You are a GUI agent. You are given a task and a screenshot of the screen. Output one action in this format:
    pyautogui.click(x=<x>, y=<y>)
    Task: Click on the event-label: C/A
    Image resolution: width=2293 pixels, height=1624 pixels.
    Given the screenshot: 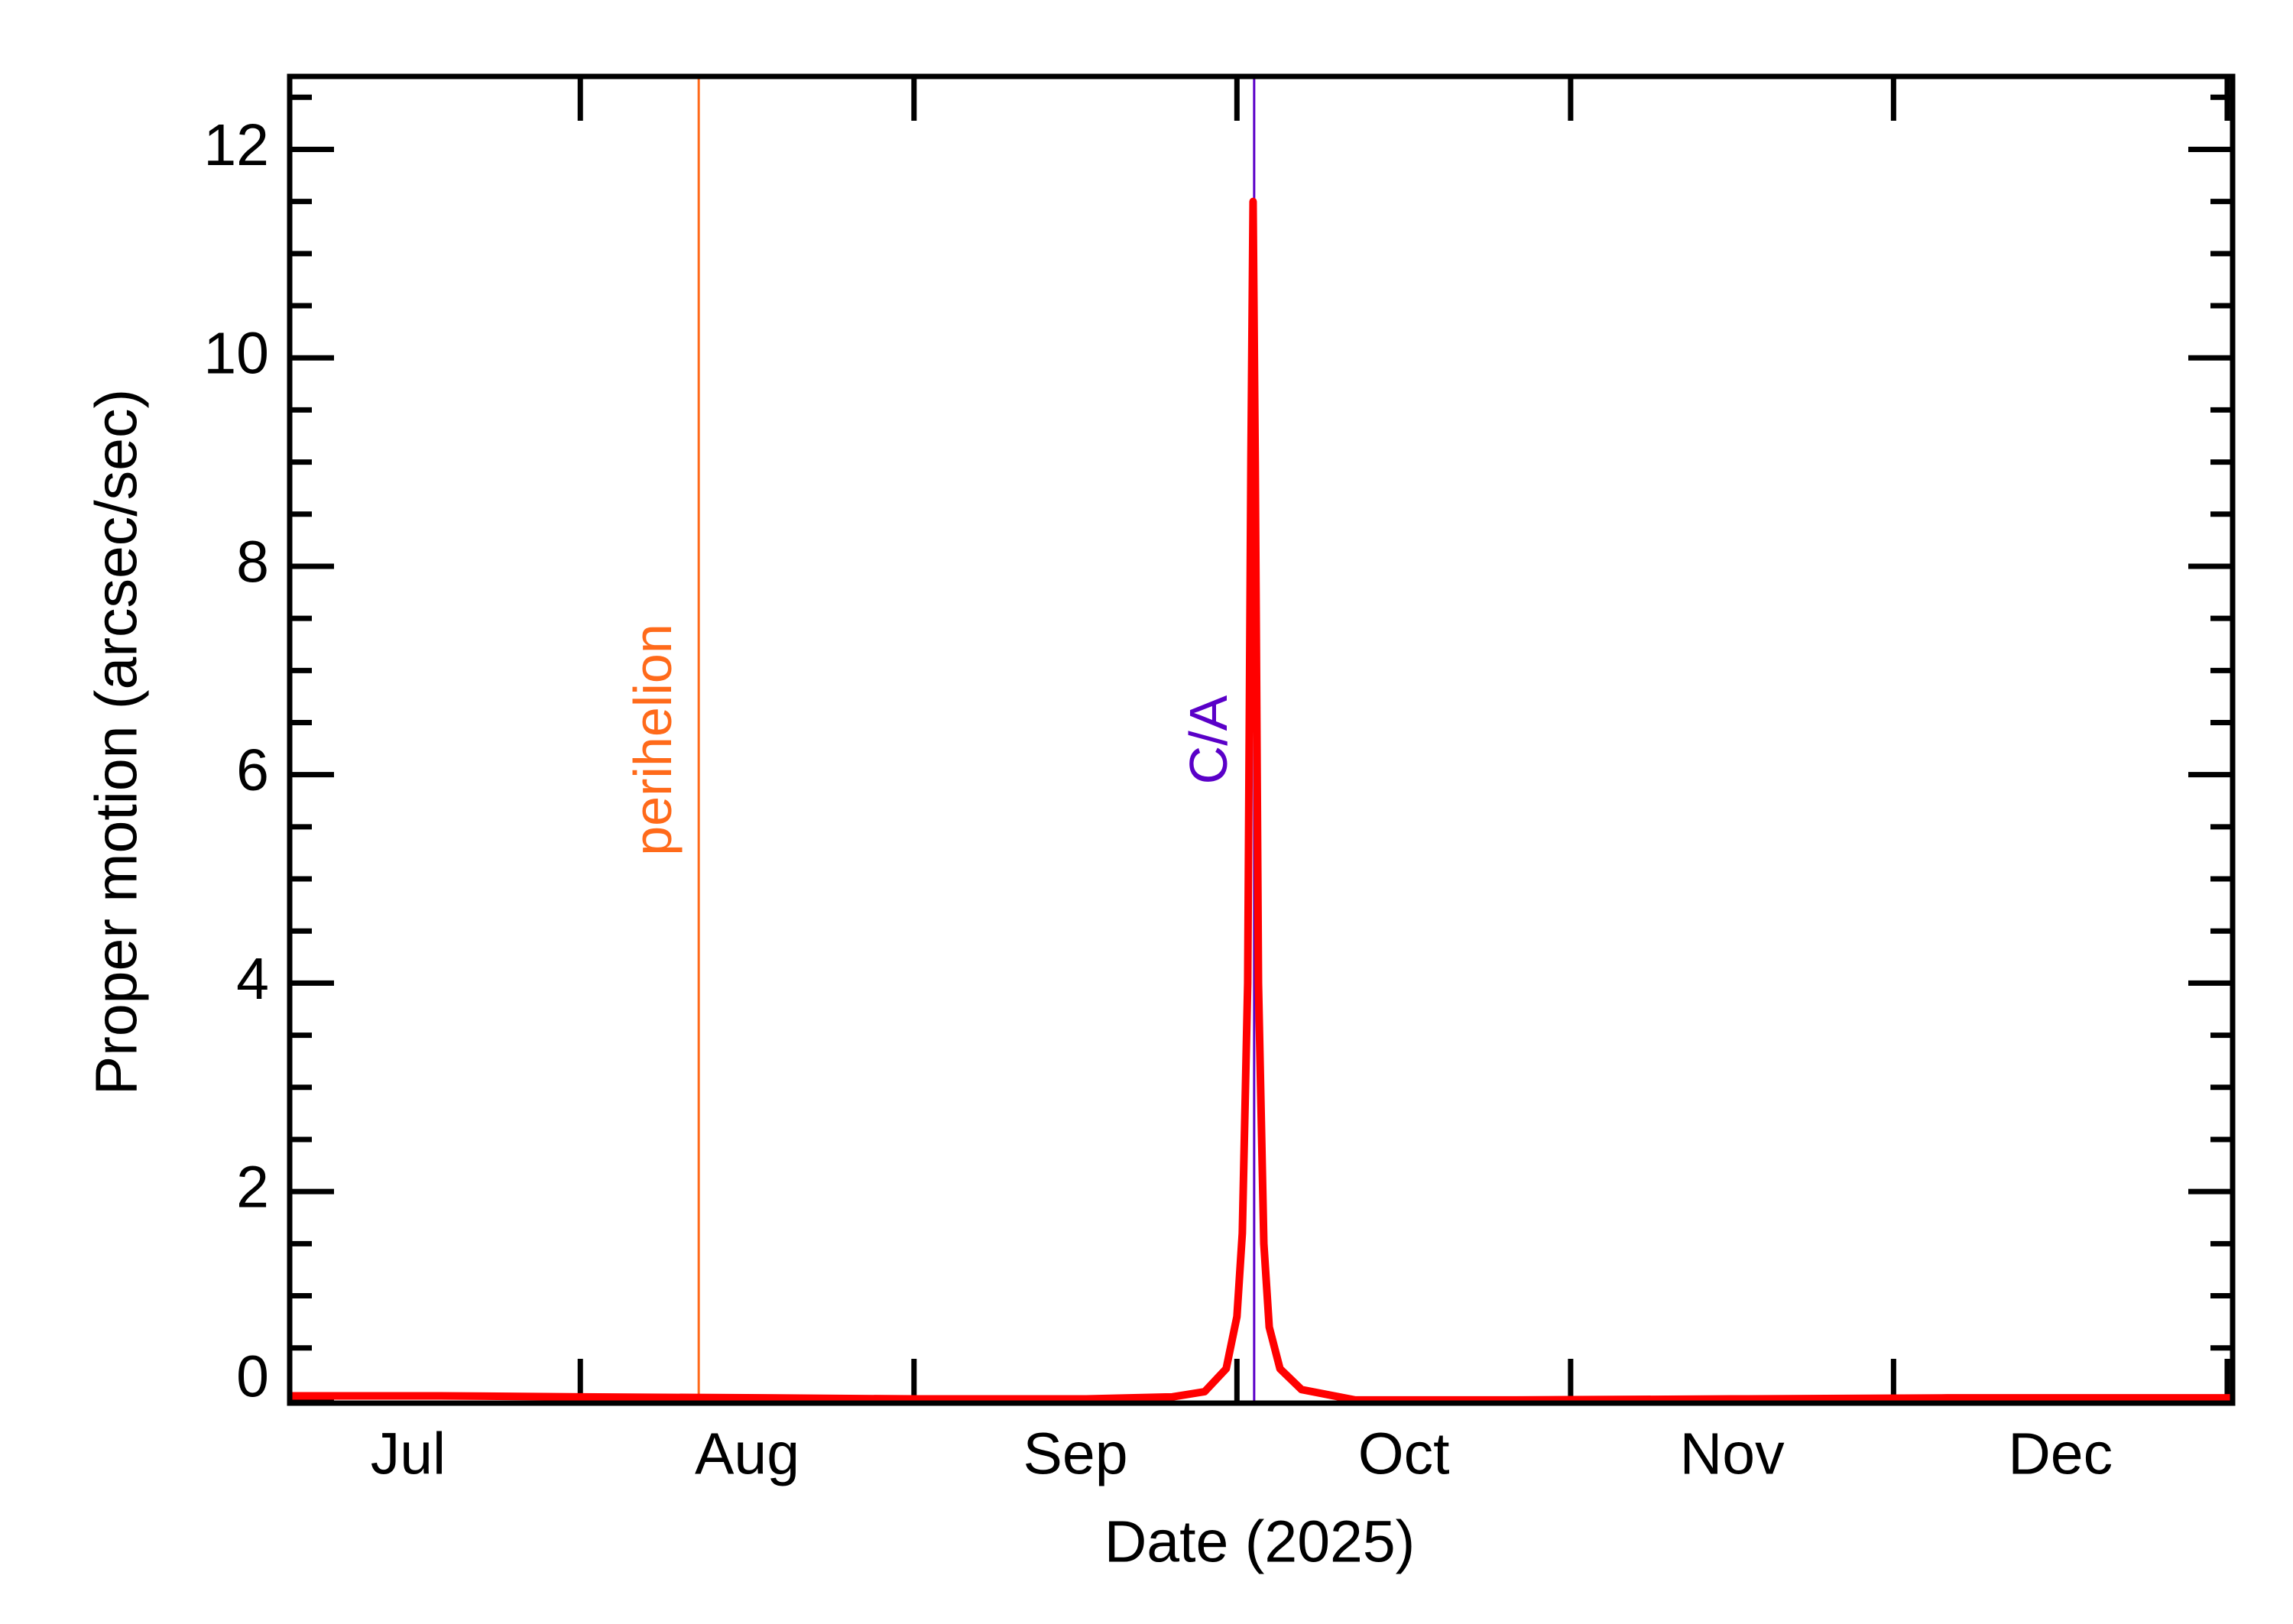 What is the action you would take?
    pyautogui.click(x=1208, y=739)
    